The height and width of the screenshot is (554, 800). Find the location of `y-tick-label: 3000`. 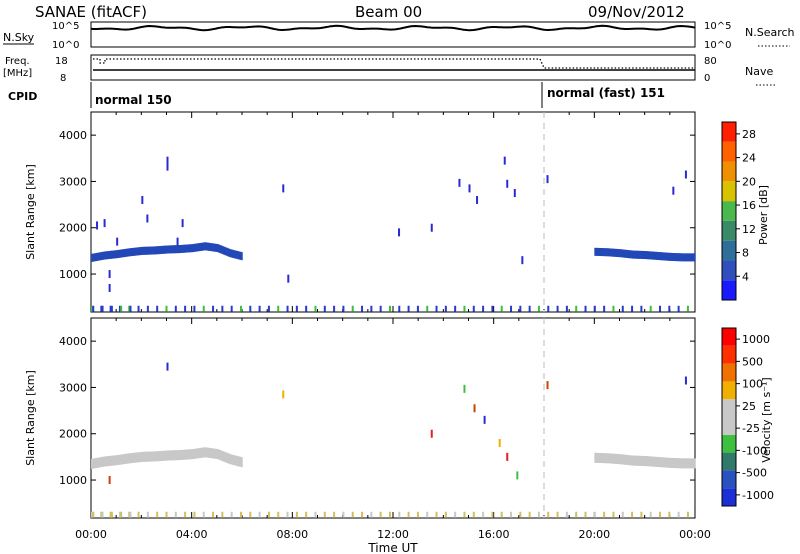

y-tick-label: 3000 is located at coordinates (73, 181).